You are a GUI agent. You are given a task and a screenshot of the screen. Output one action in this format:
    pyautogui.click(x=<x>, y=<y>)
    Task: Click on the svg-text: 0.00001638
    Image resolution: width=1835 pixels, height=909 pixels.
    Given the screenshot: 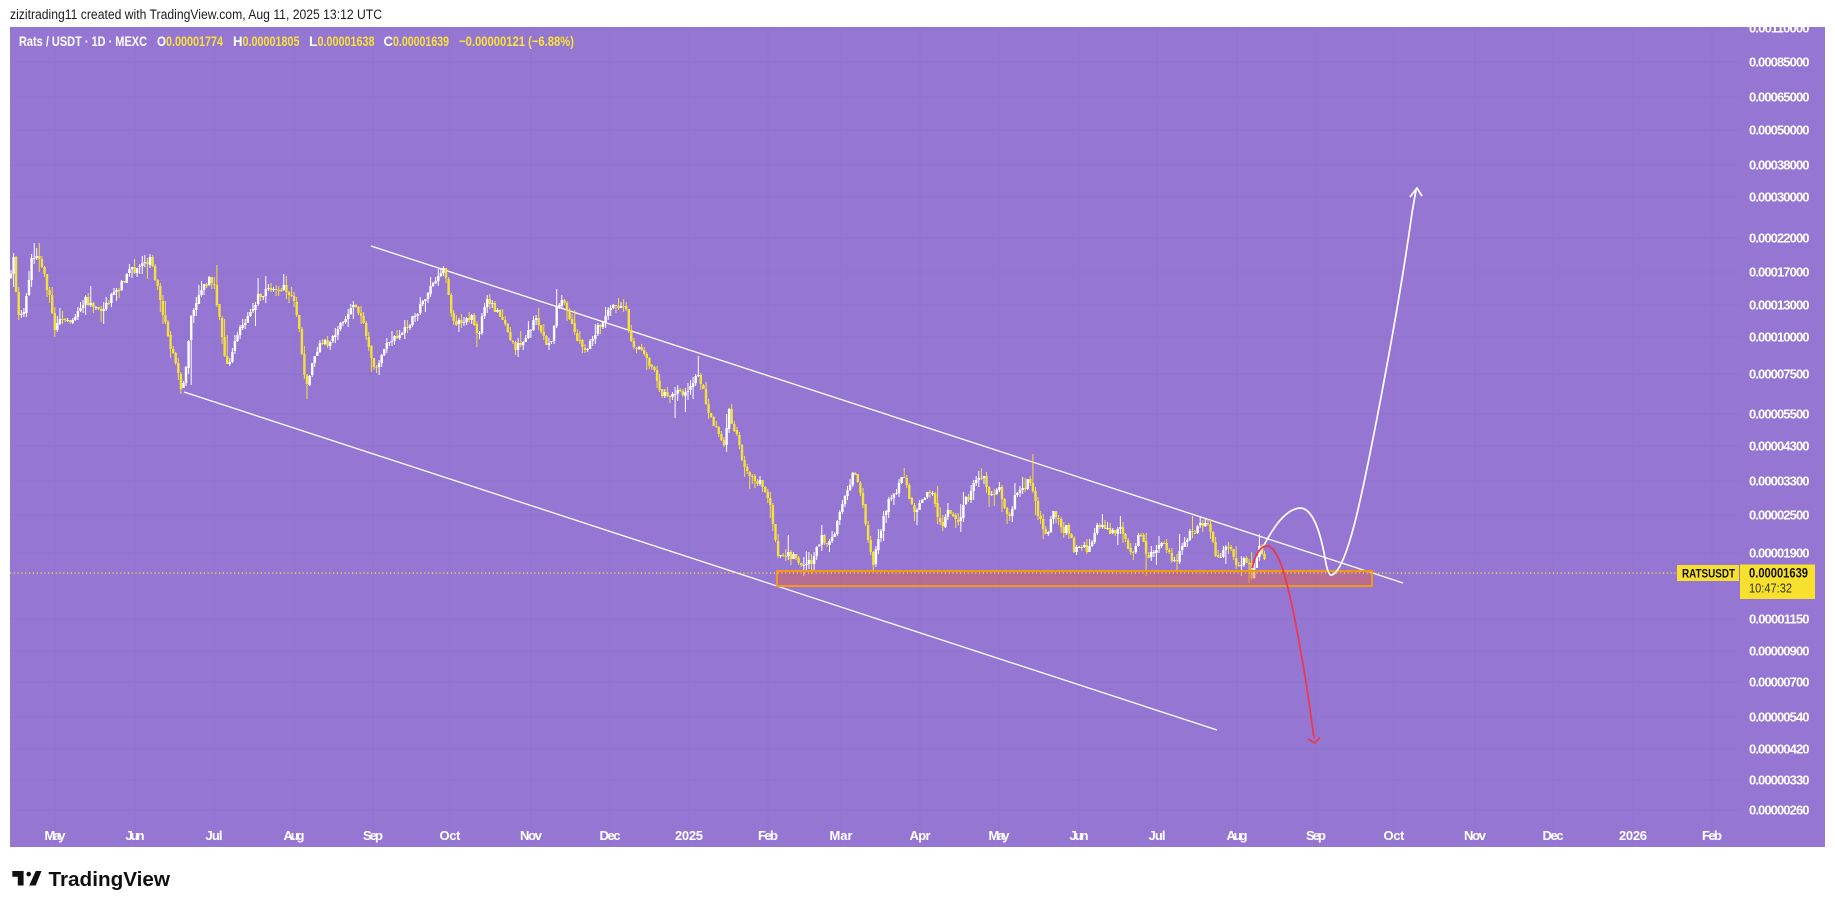 What is the action you would take?
    pyautogui.click(x=346, y=41)
    